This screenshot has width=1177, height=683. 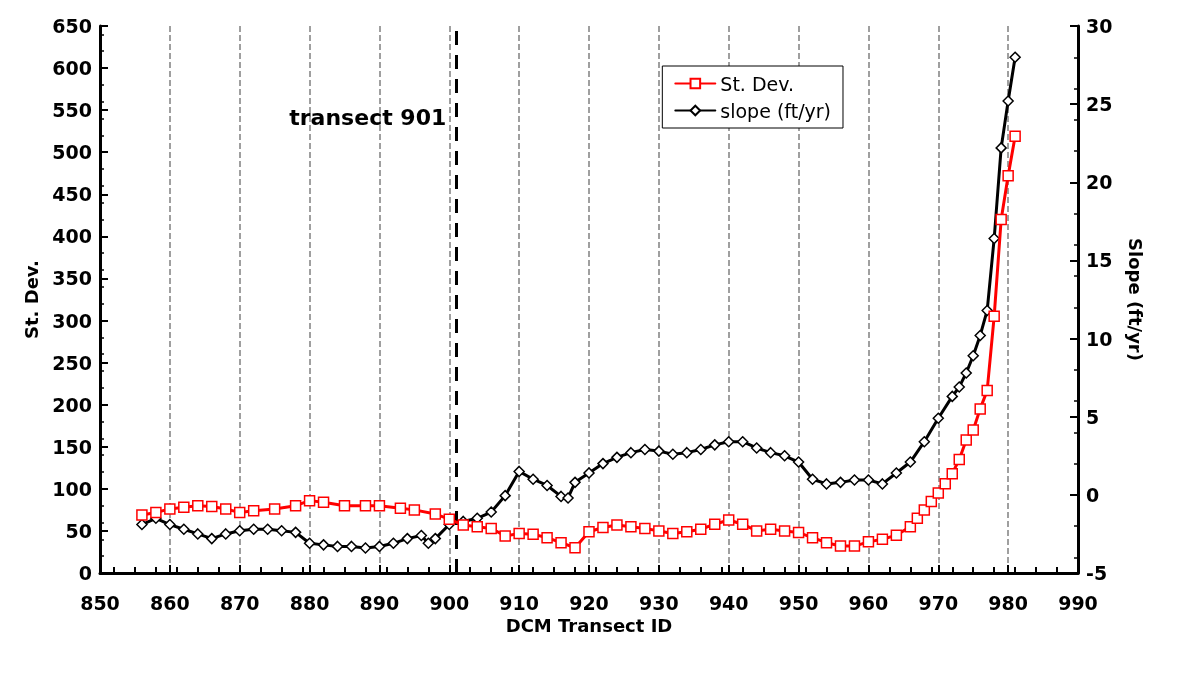 I want to click on x-tick-label: 900, so click(x=449, y=602).